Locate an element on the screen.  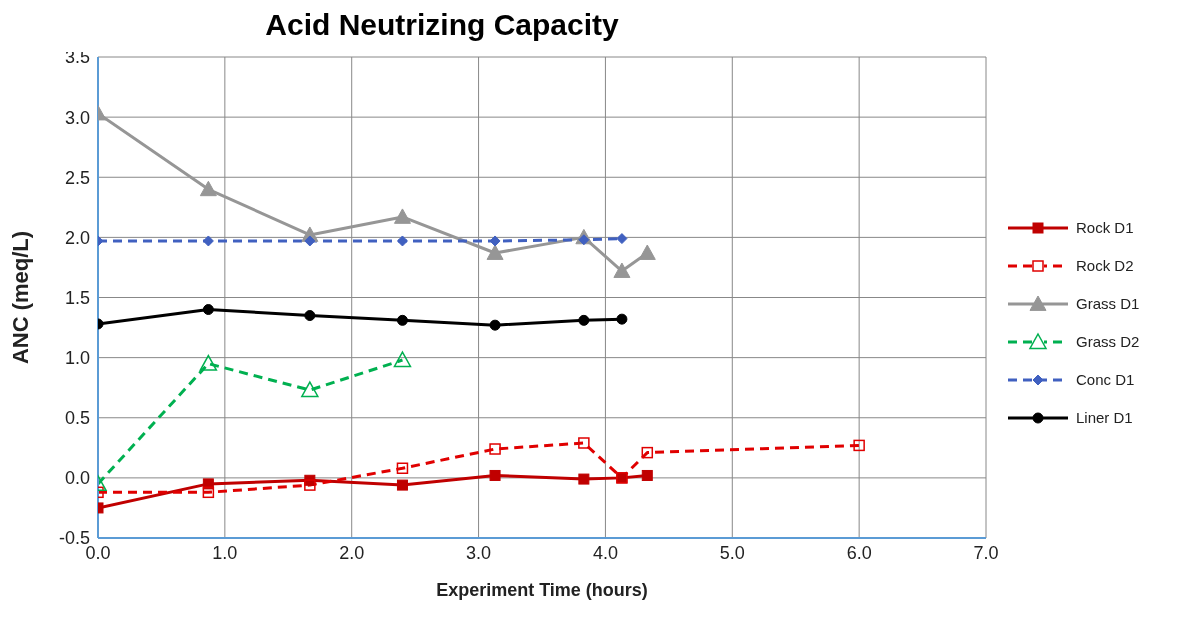
x-tick-label: 1.0 is located at coordinates (225, 552).